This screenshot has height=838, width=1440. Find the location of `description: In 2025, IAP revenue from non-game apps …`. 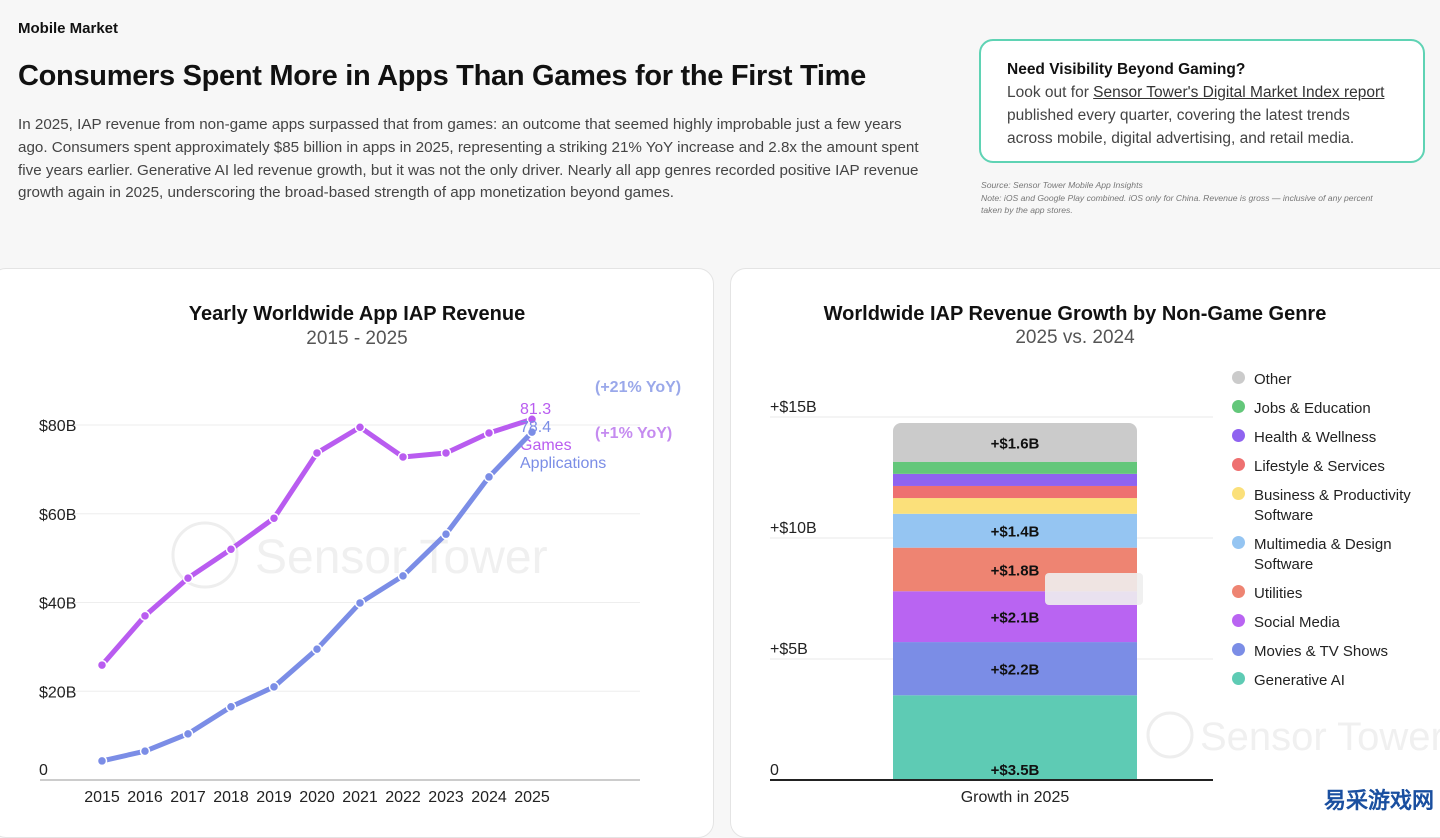

description: In 2025, IAP revenue from non-game apps … is located at coordinates (468, 159).